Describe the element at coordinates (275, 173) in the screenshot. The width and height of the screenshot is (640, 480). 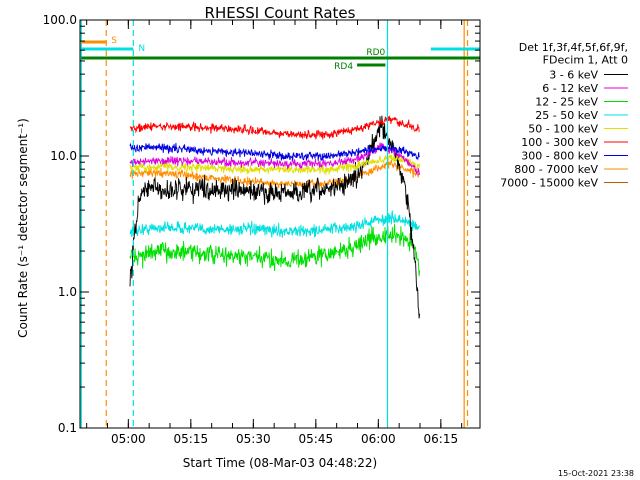
I see `series-line-800-to-7000keV-kev` at that location.